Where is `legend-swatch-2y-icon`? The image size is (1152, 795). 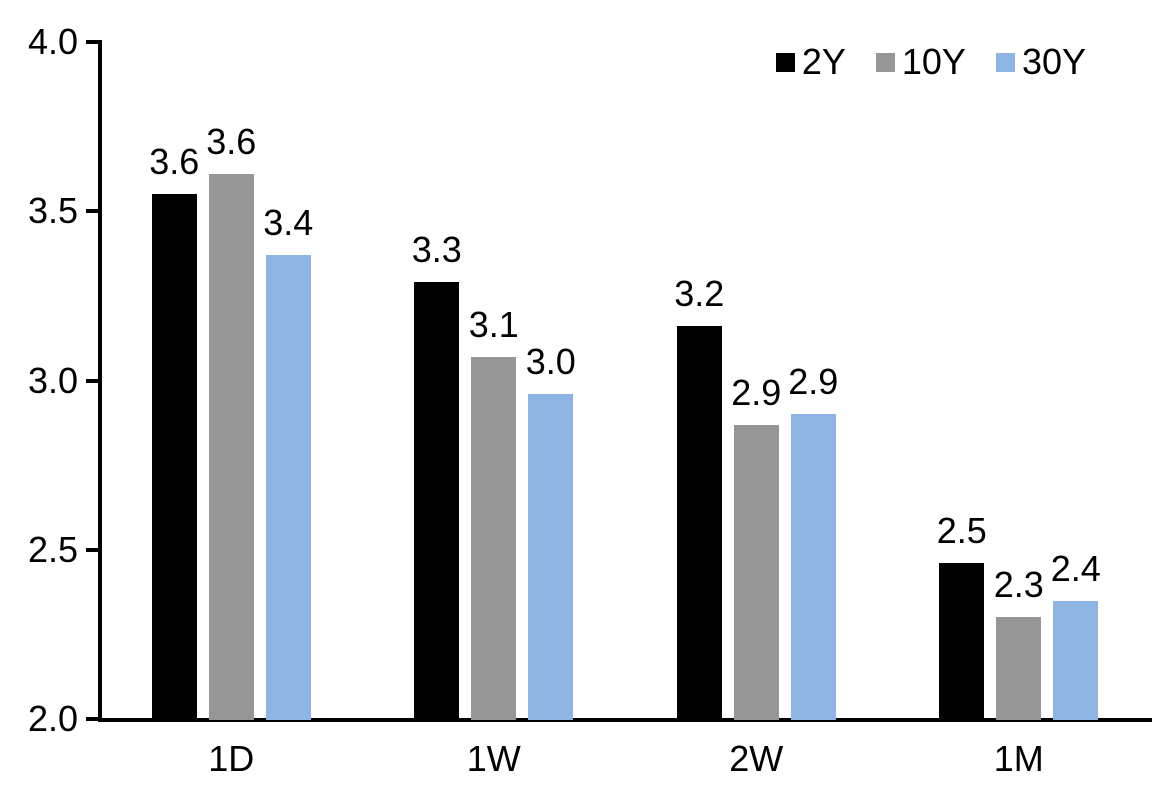
legend-swatch-2y-icon is located at coordinates (785, 62).